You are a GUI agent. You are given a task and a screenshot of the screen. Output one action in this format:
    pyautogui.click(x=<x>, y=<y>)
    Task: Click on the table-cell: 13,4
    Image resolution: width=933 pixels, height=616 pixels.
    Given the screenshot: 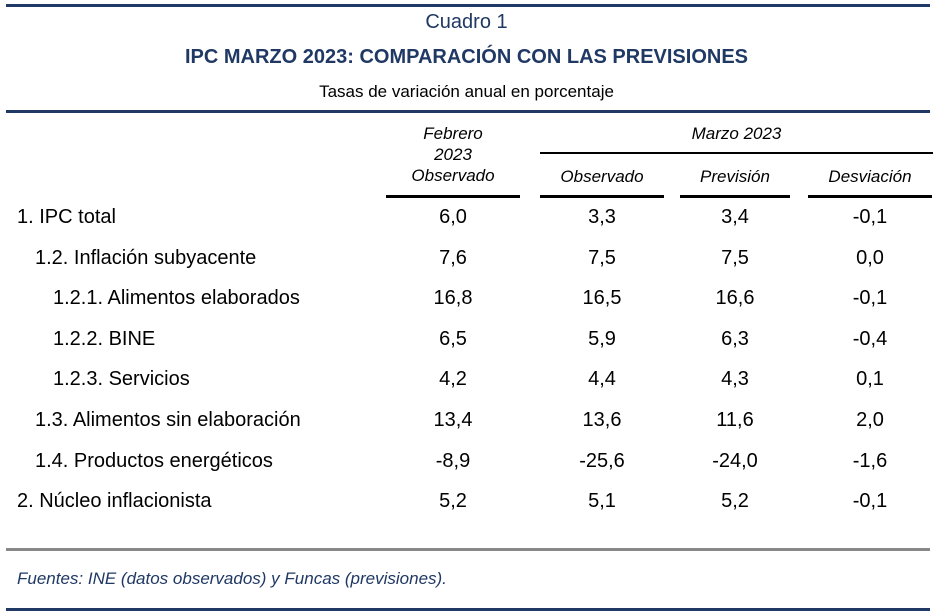 What is the action you would take?
    pyautogui.click(x=453, y=420)
    